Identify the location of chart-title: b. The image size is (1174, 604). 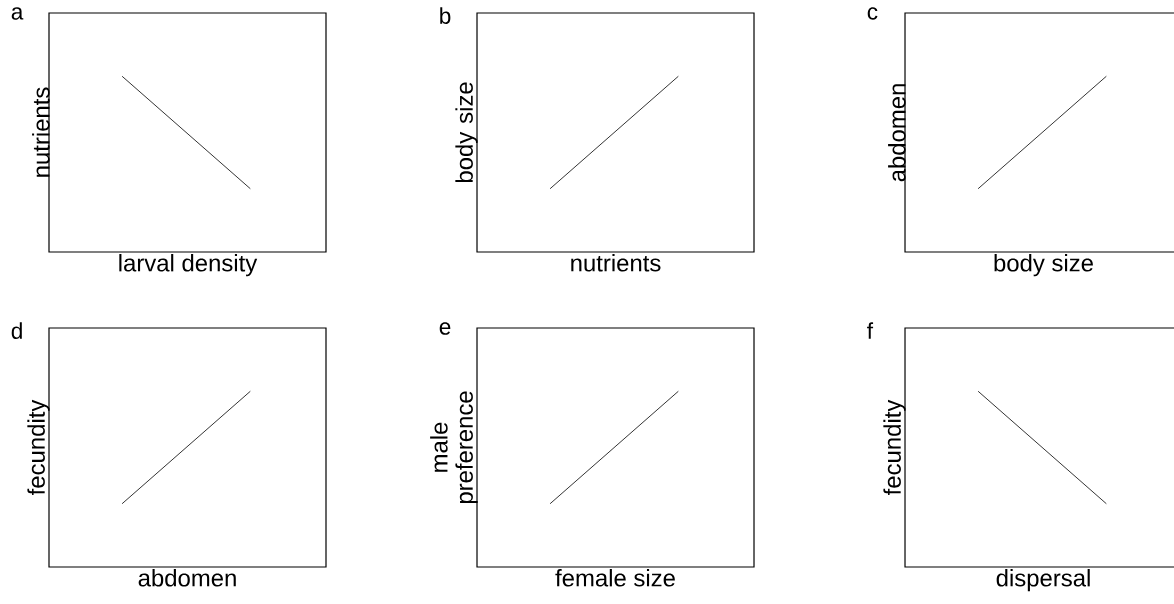
(445, 15).